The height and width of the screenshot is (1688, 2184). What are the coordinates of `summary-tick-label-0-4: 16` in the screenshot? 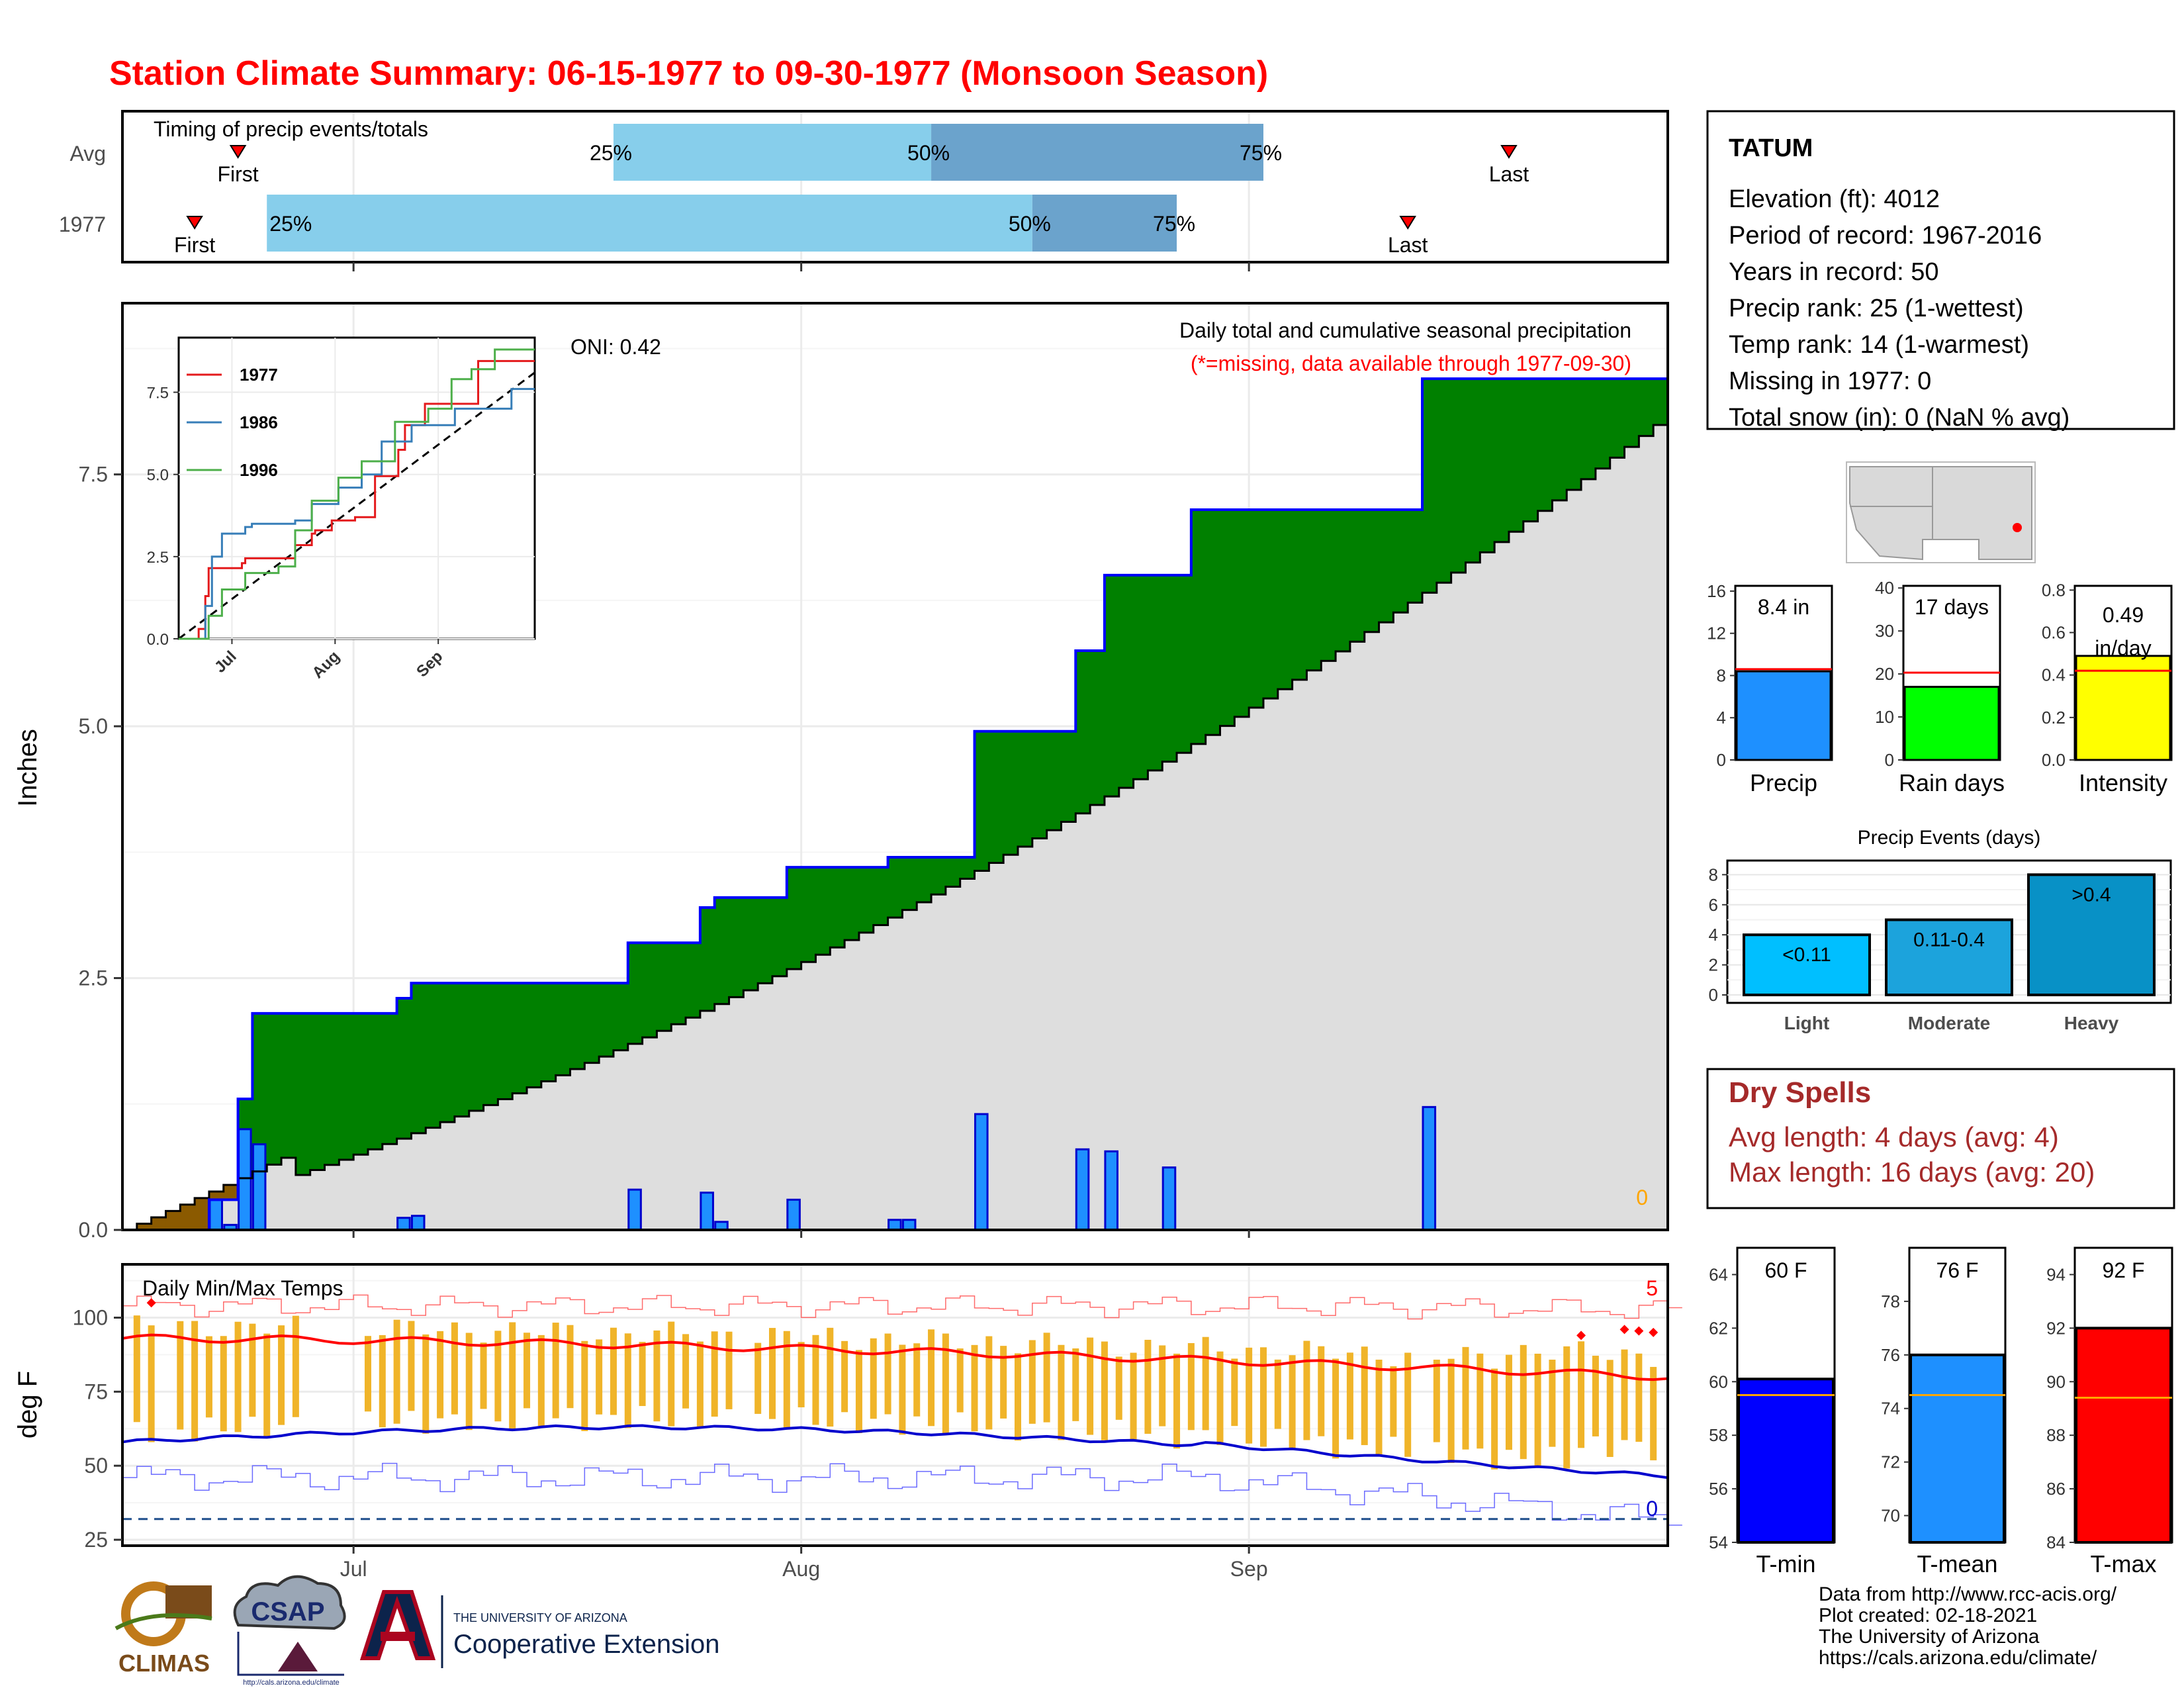 It's located at (1716, 591).